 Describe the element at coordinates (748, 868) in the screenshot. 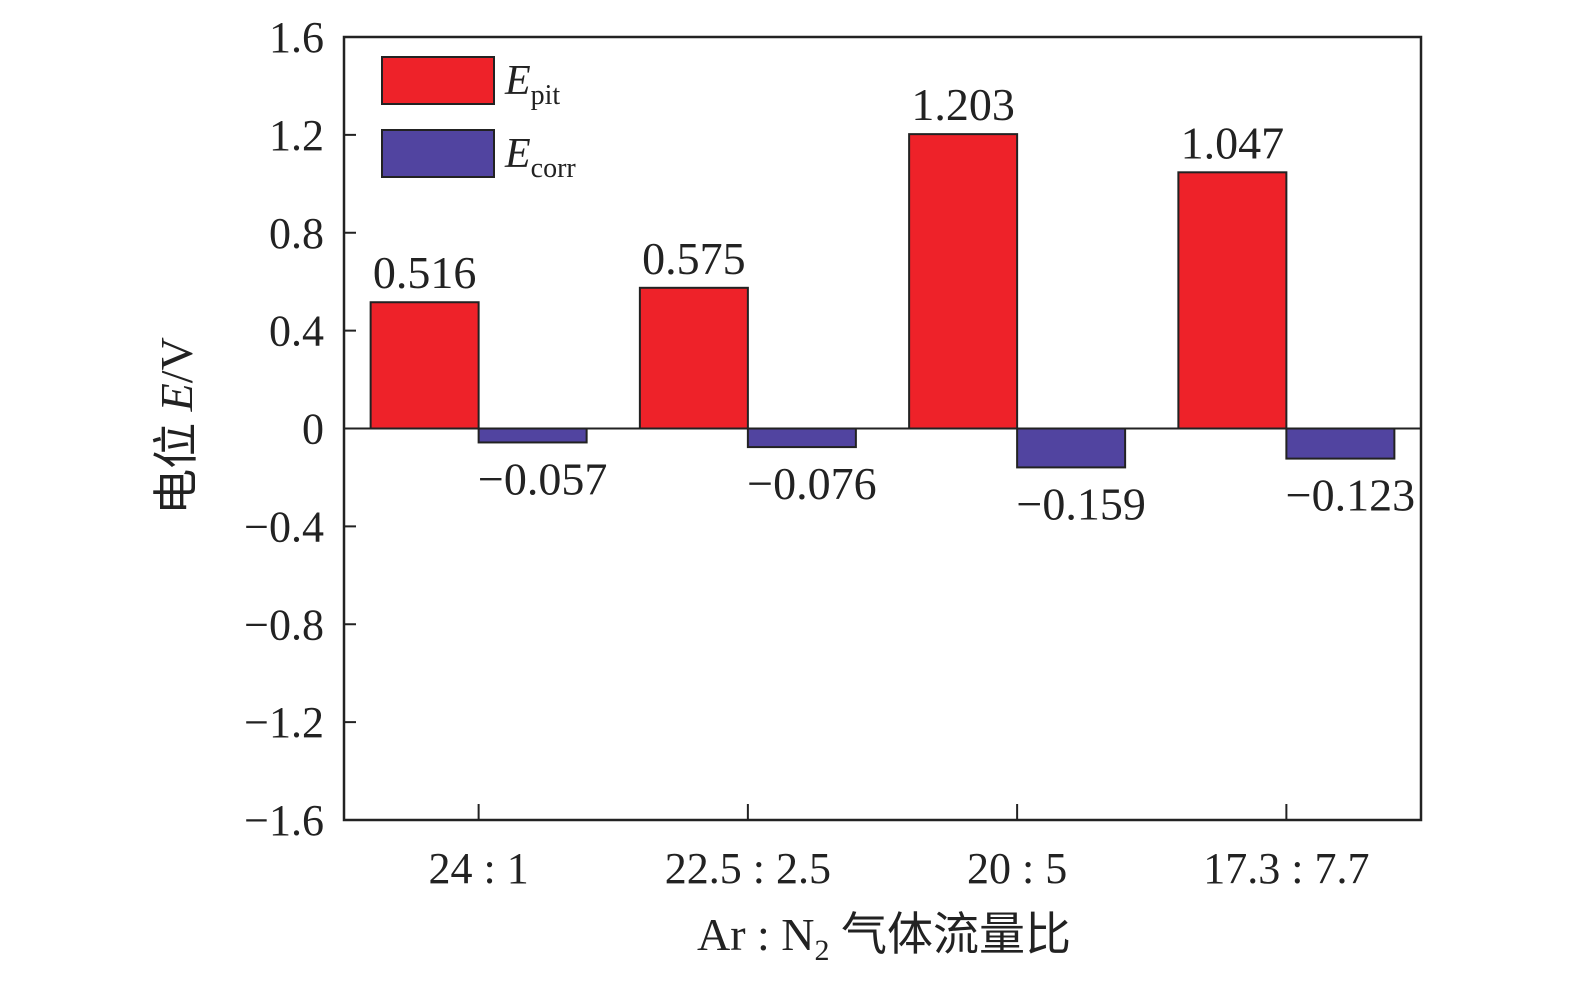

I see `x-tick-label: 22.5 : 2.5` at that location.